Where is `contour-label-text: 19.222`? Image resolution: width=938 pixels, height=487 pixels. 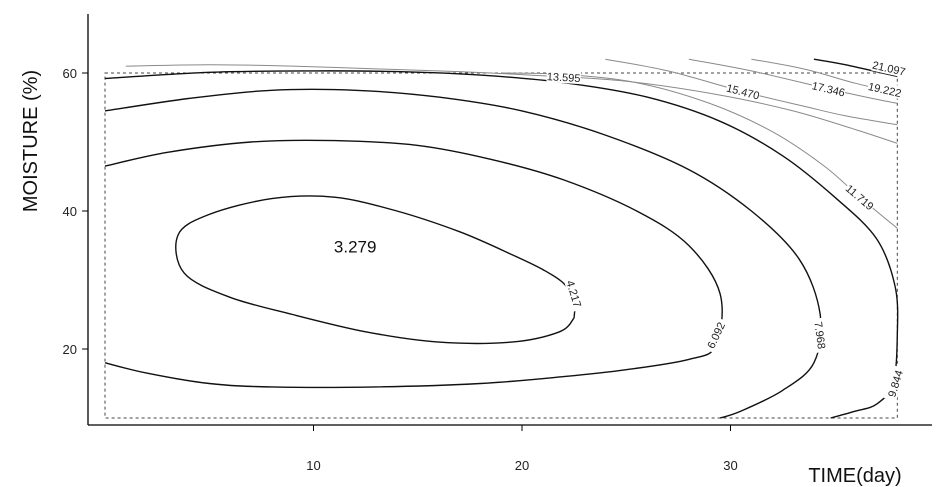 contour-label-text: 19.222 is located at coordinates (884, 90).